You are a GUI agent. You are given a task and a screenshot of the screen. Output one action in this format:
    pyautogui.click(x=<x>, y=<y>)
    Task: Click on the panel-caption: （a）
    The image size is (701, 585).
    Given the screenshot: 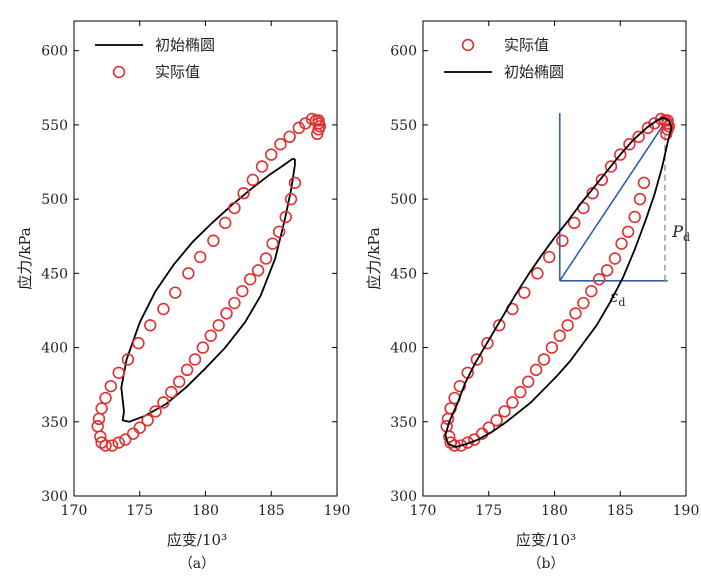 What is the action you would take?
    pyautogui.click(x=197, y=564)
    